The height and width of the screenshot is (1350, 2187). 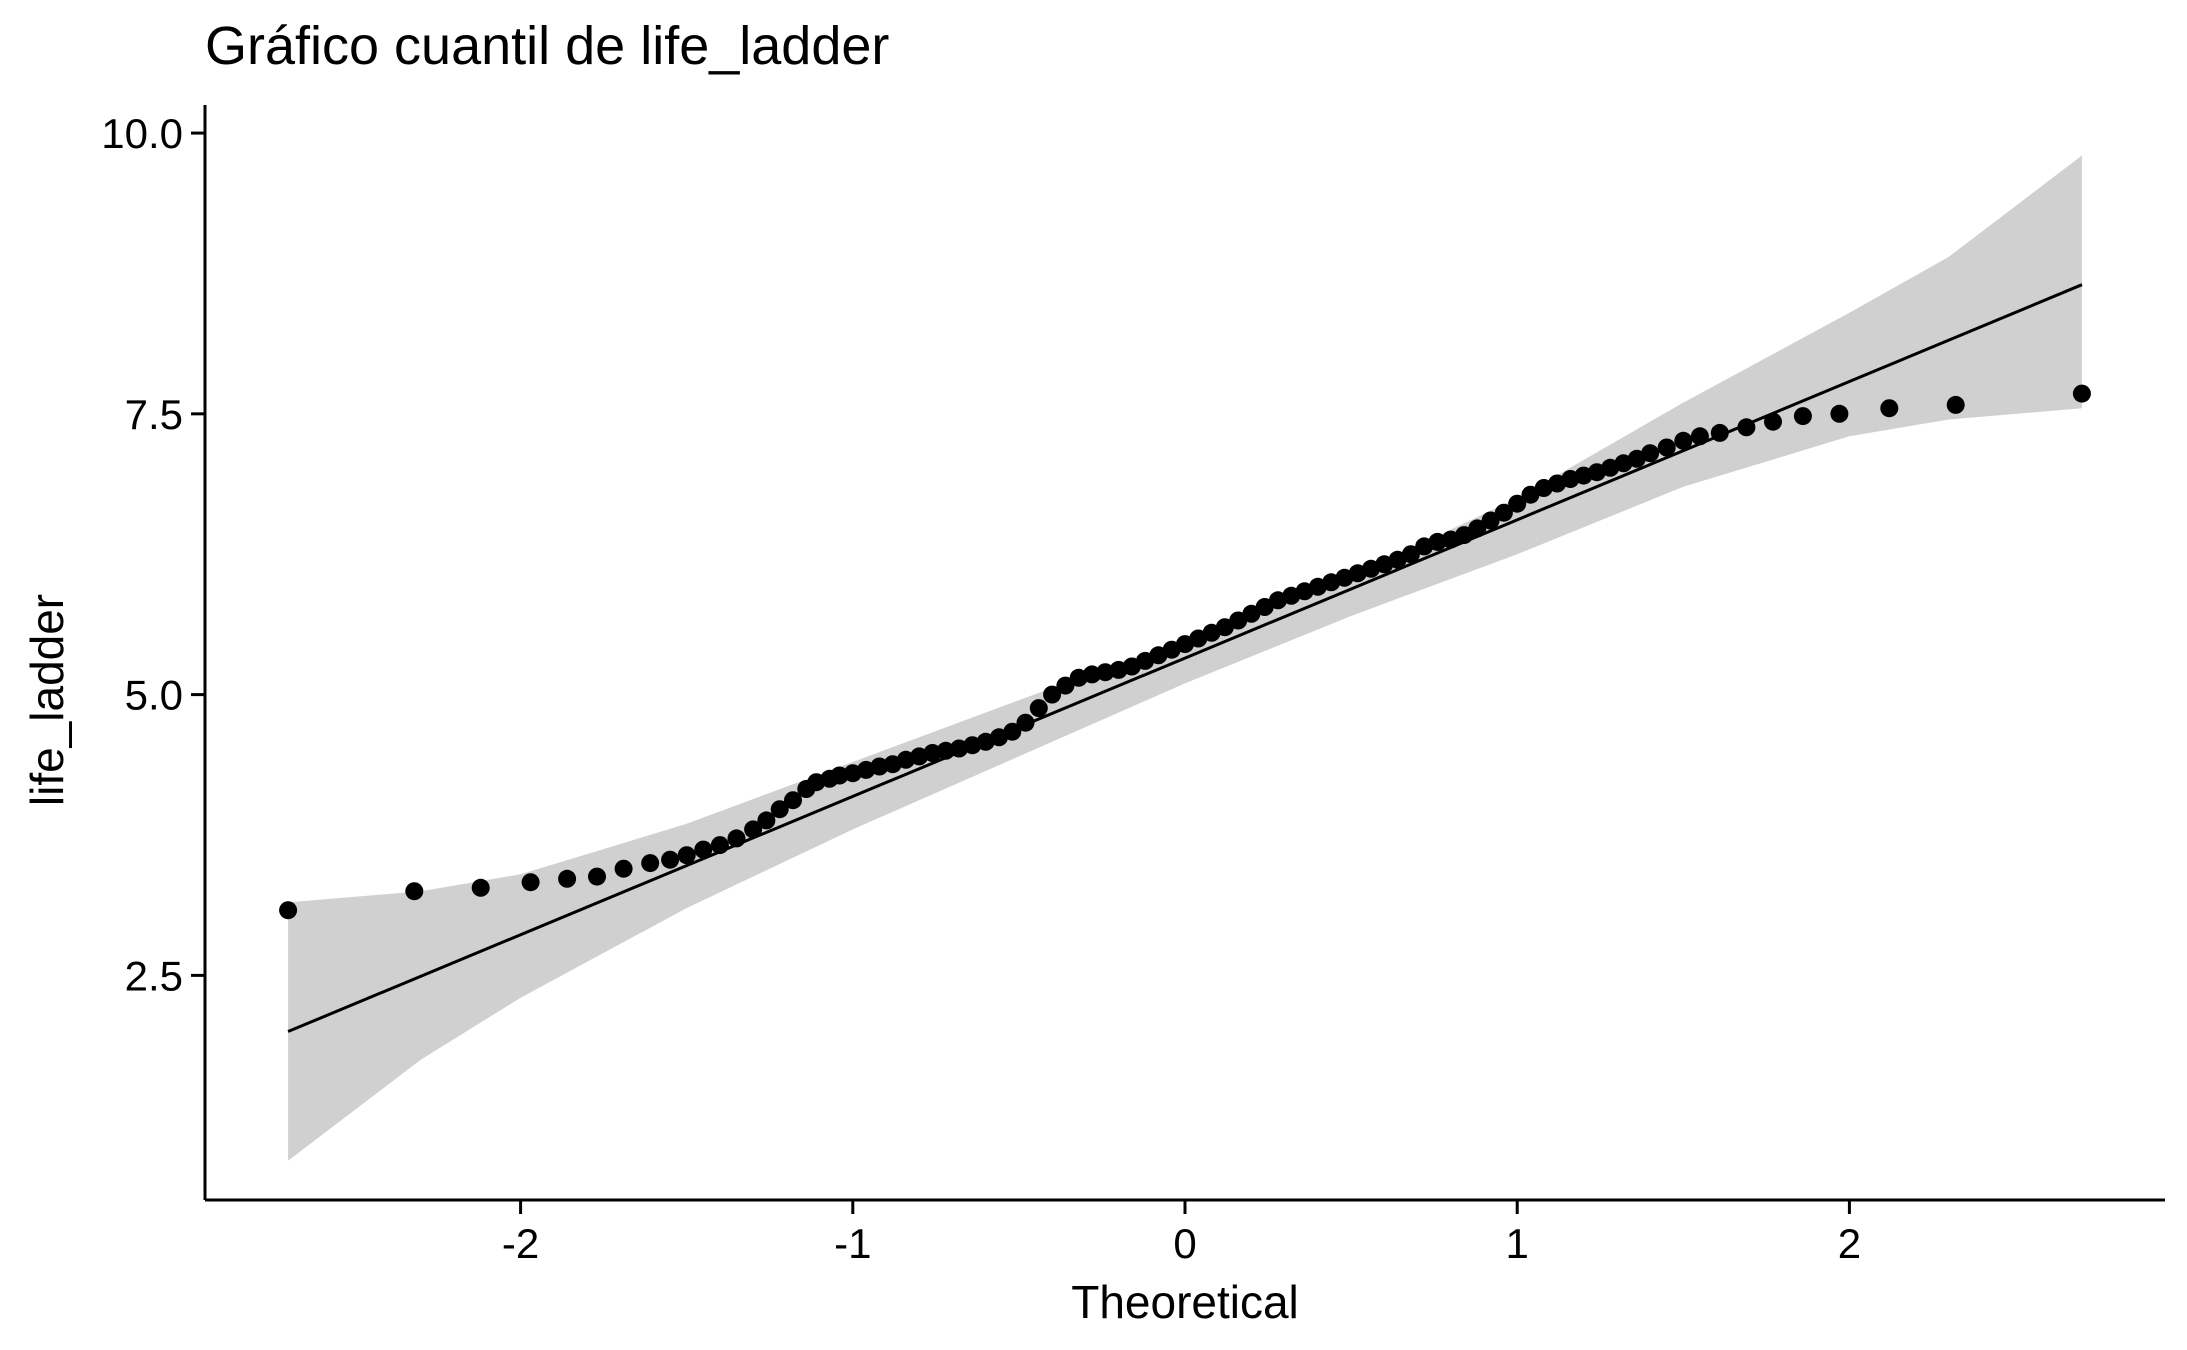 I want to click on chart-title: Gráfico cuantil de life_ladder, so click(x=547, y=46).